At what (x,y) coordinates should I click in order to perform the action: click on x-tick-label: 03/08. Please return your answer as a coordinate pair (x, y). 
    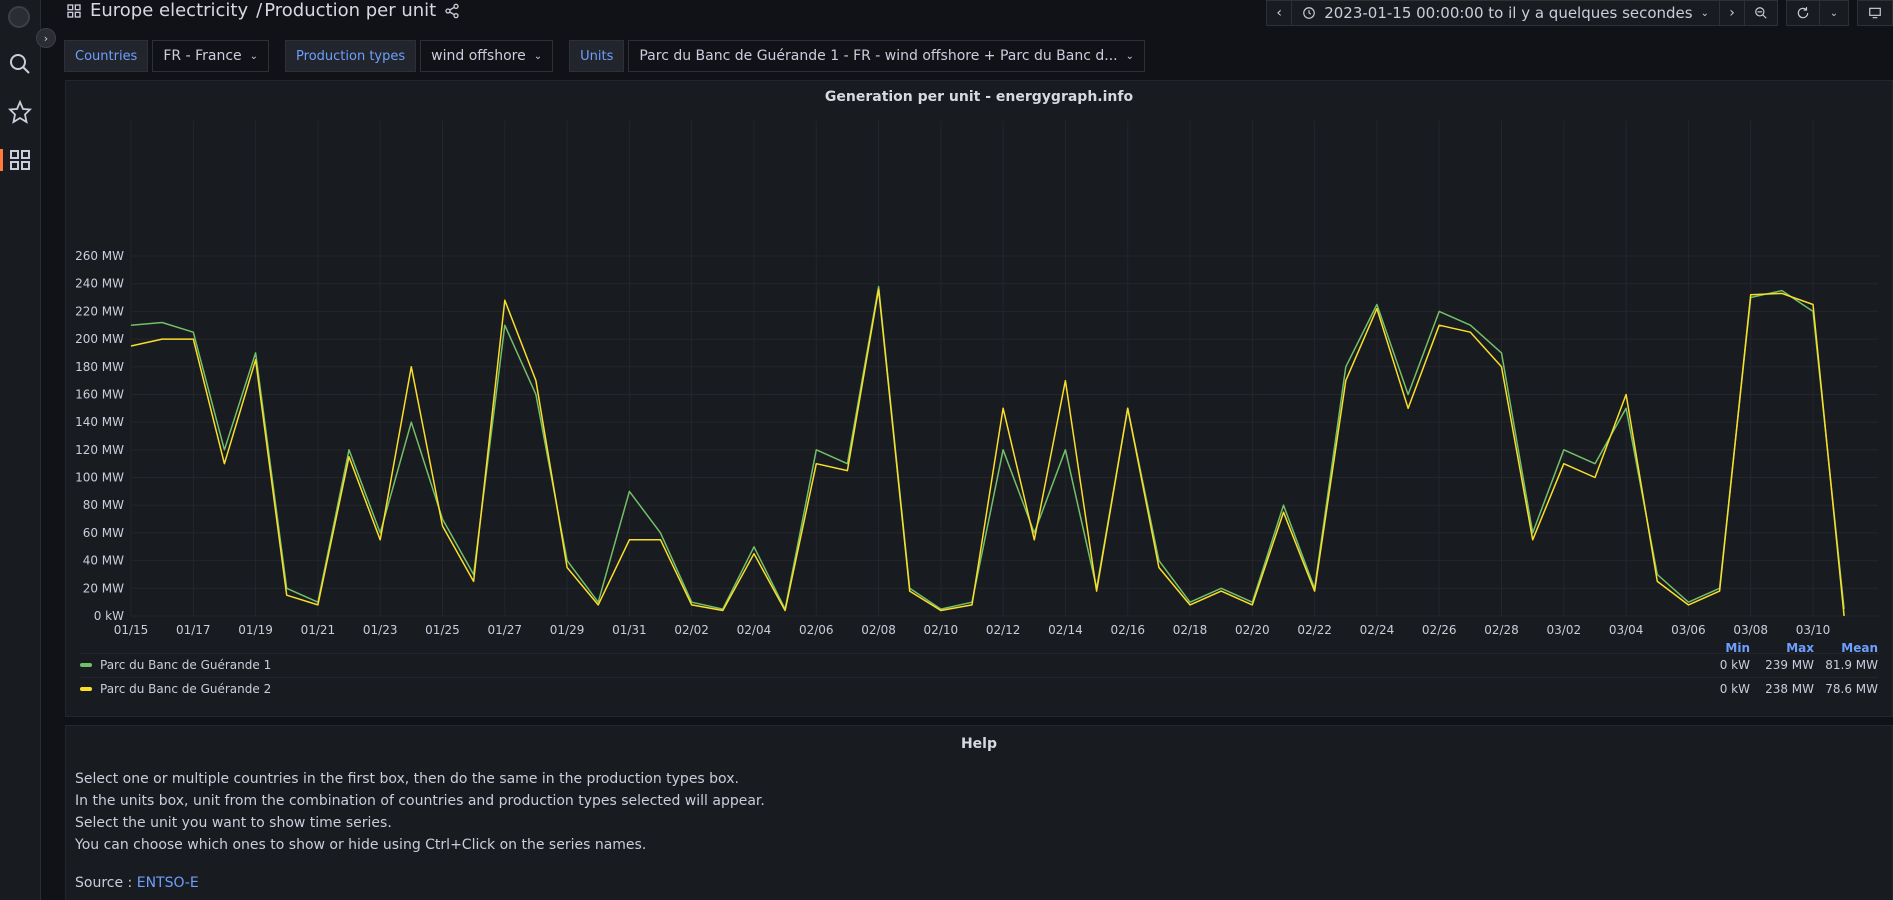
    Looking at the image, I should click on (1750, 630).